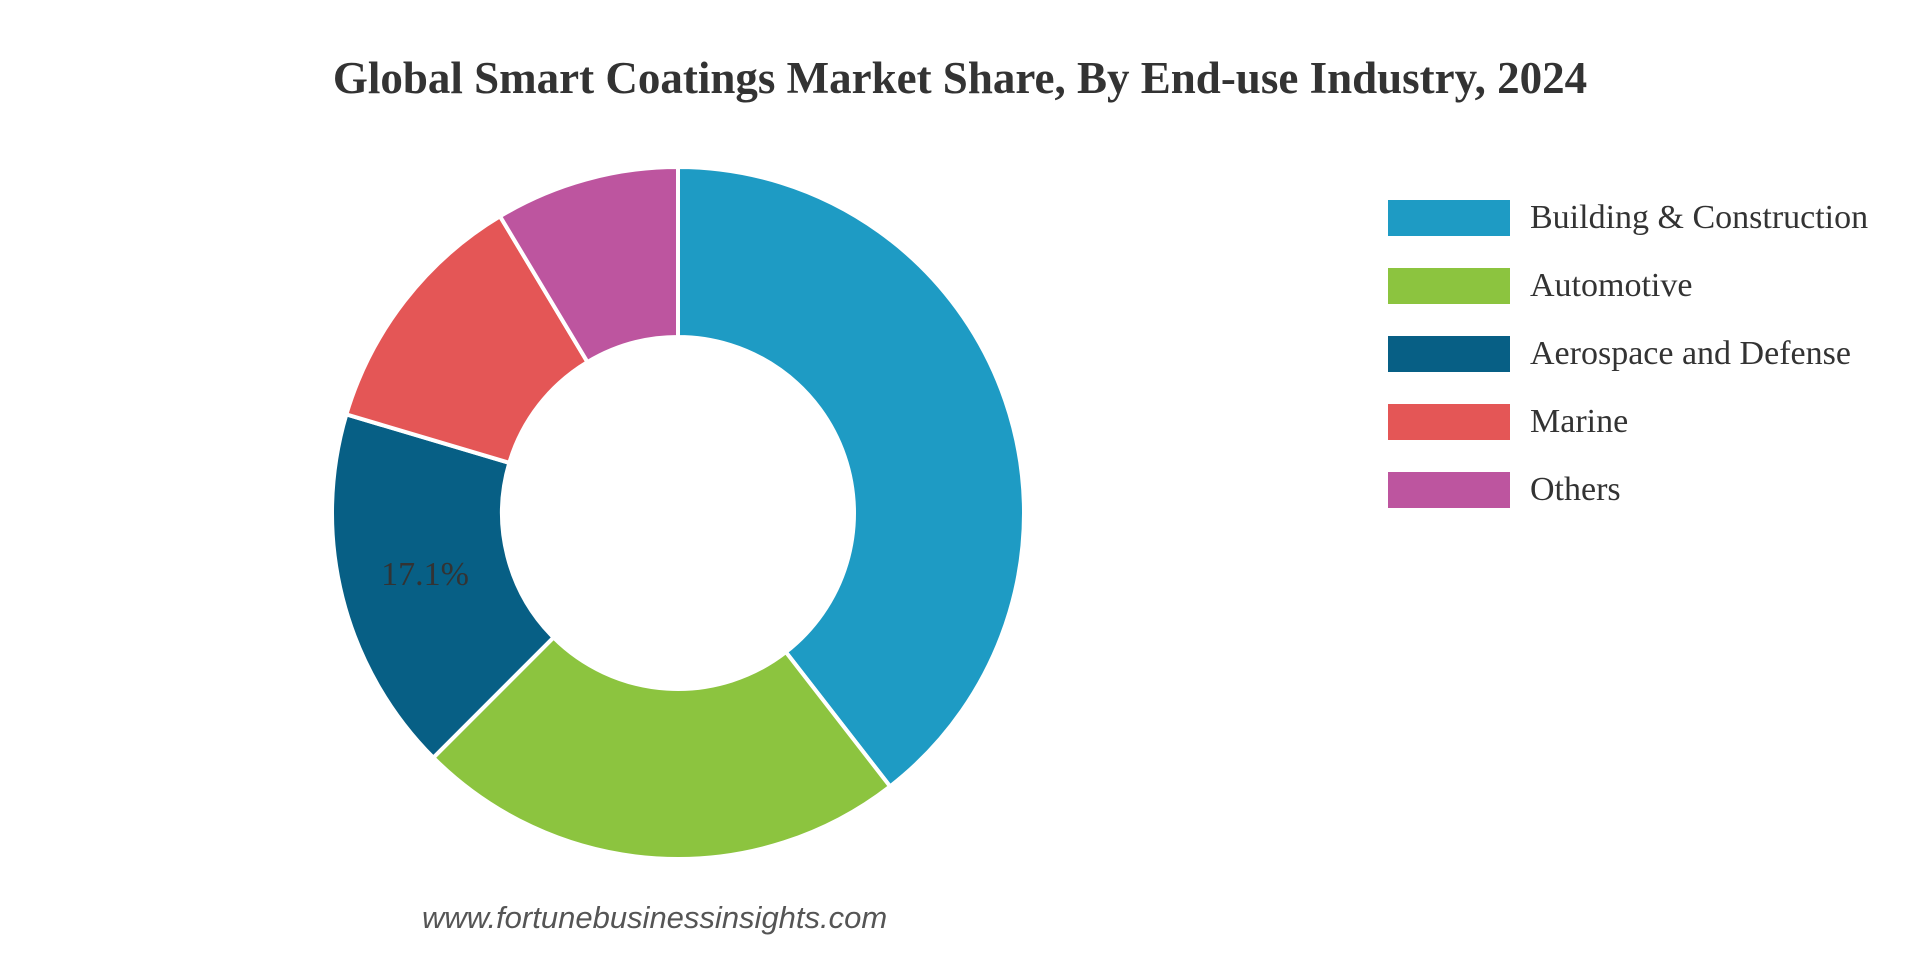 This screenshot has height=955, width=1920. What do you see at coordinates (1575, 489) in the screenshot?
I see `legend-label: Others` at bounding box center [1575, 489].